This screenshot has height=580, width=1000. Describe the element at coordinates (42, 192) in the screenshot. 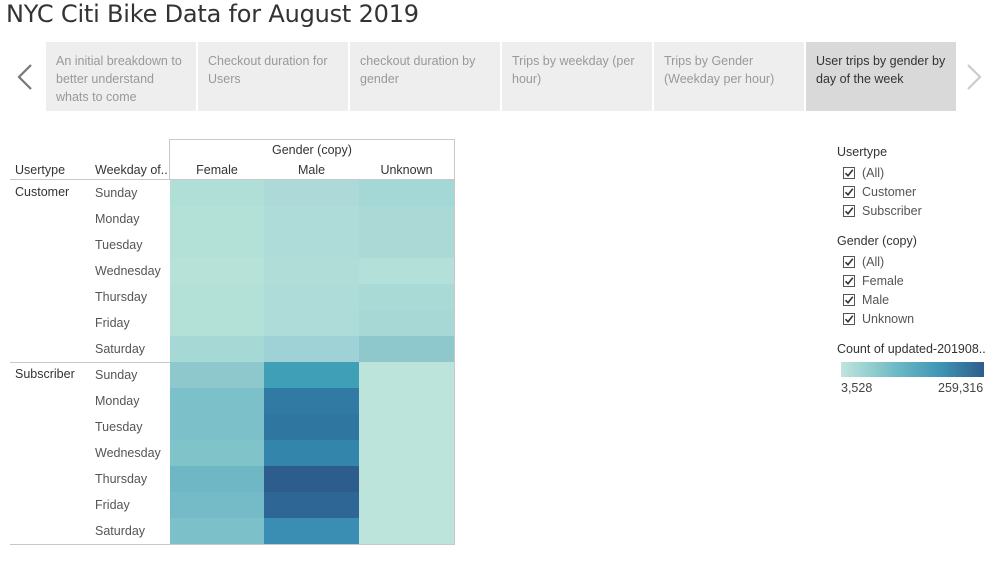

I see `group-label-customer: Customer` at that location.